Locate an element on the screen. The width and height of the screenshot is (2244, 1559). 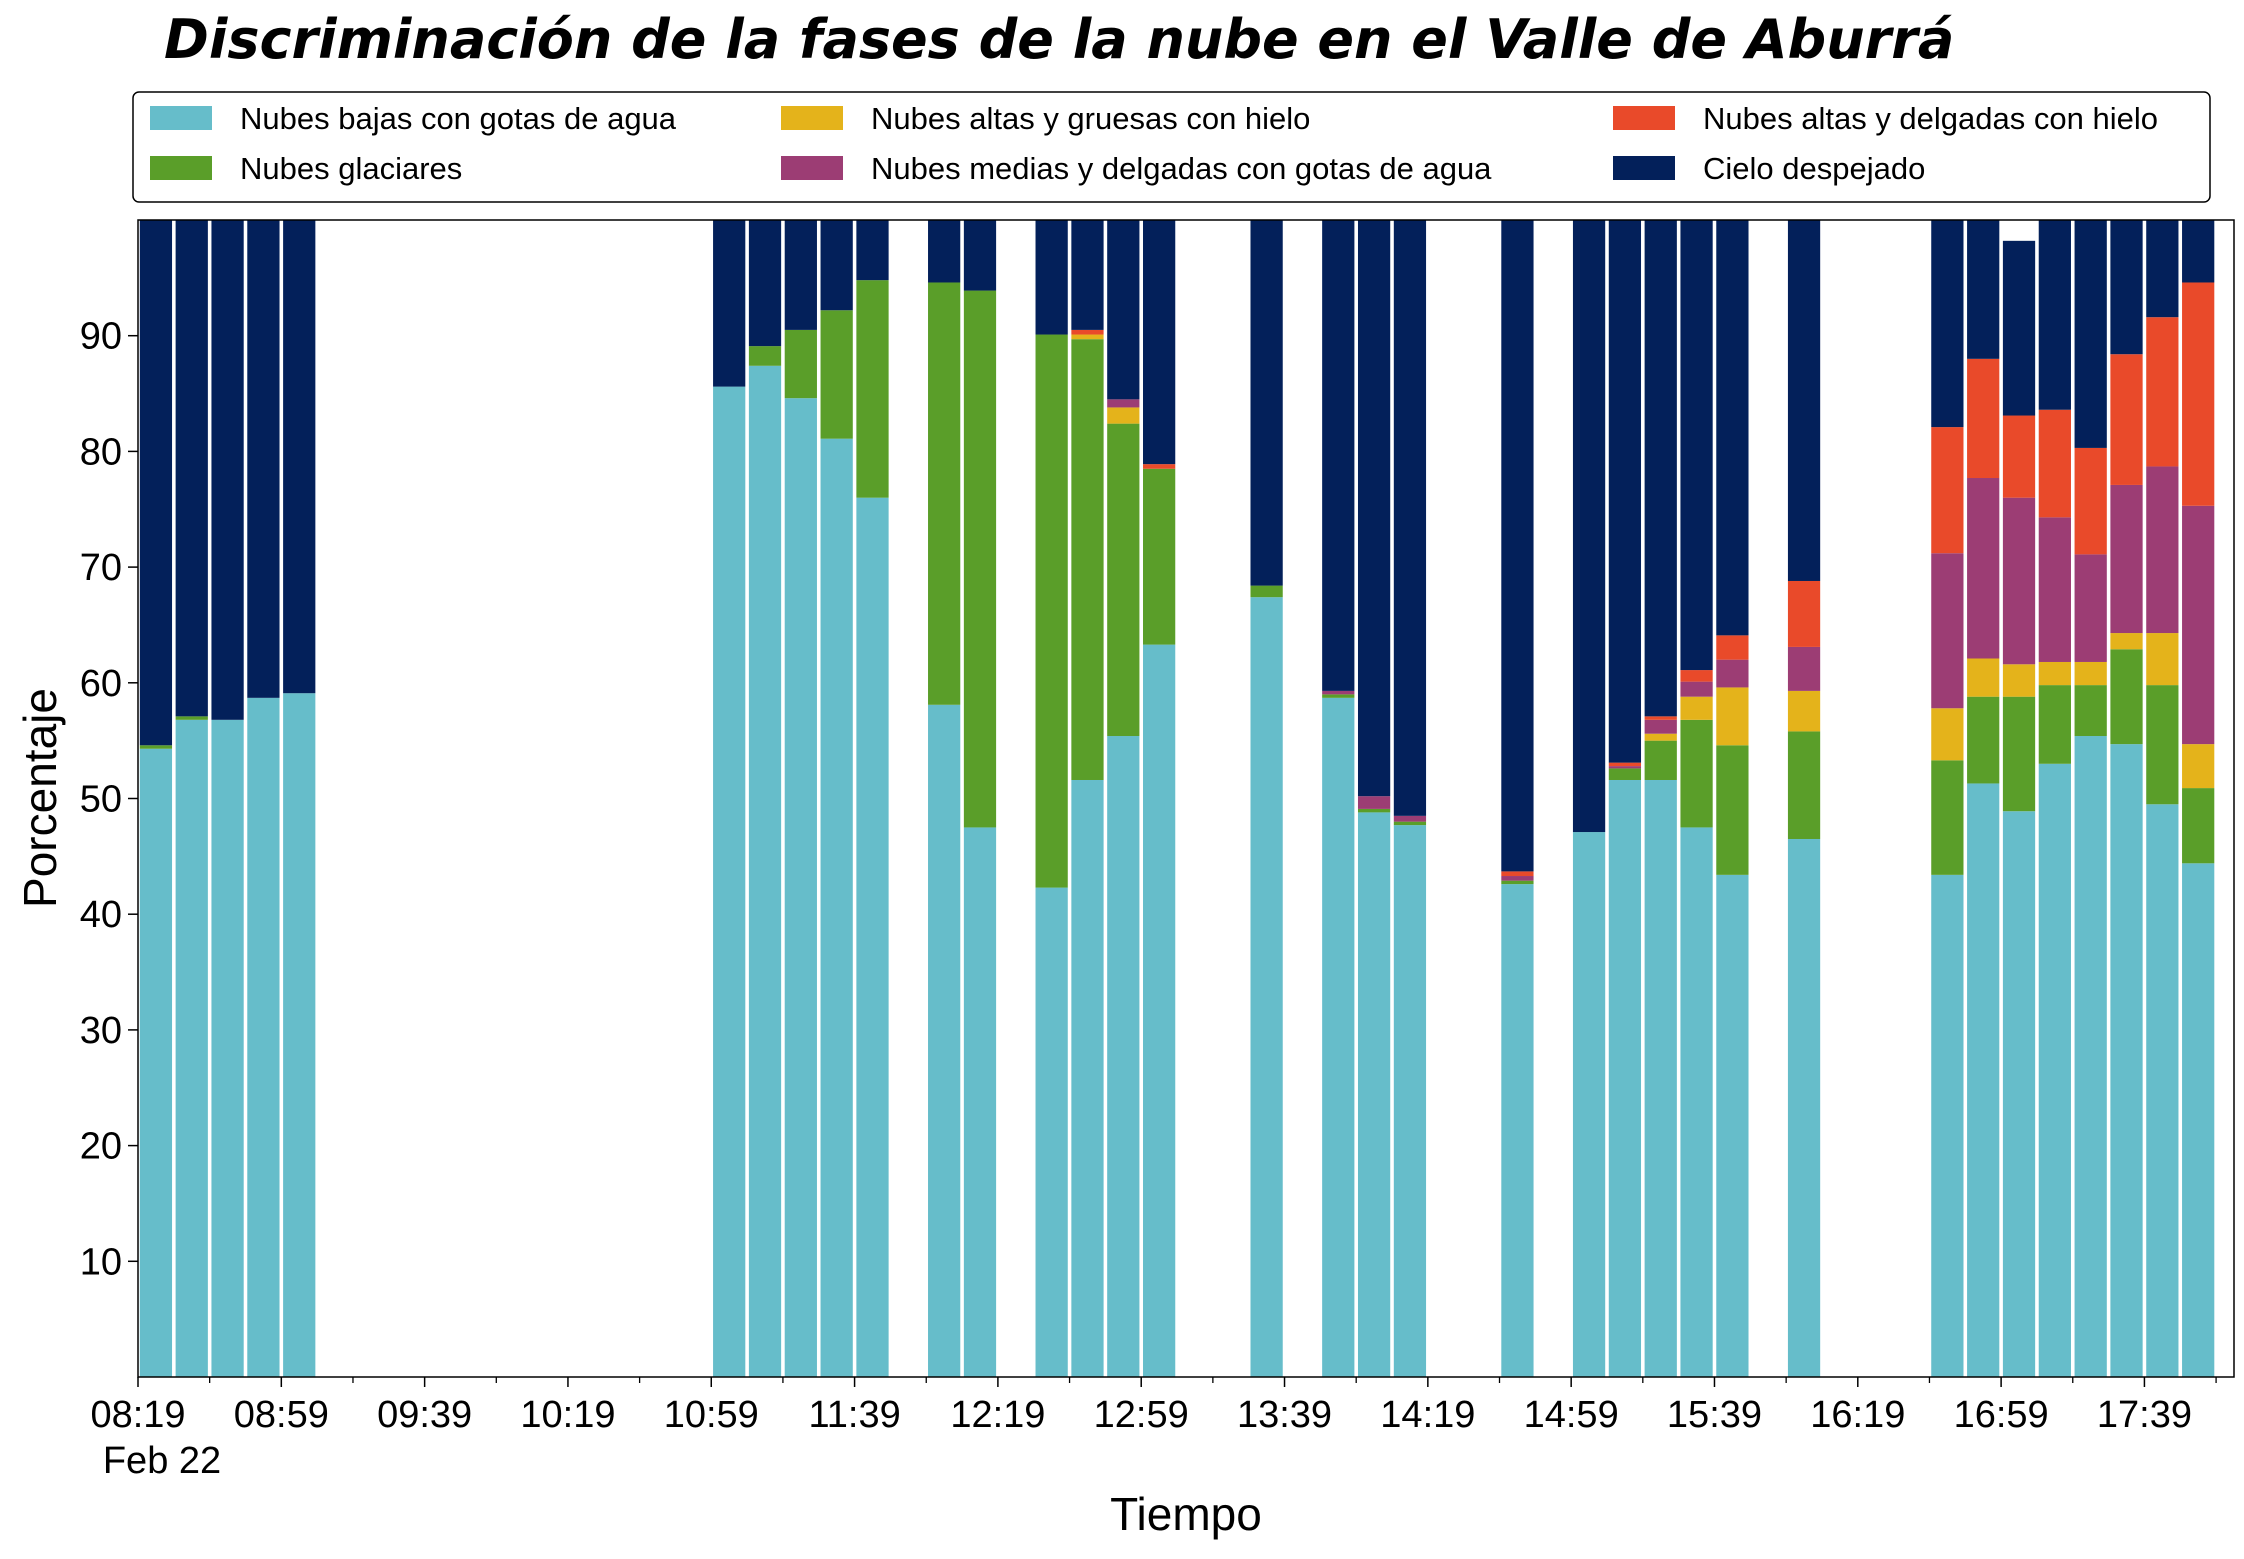
x-tick-label: 17:39 is located at coordinates (2144, 1415).